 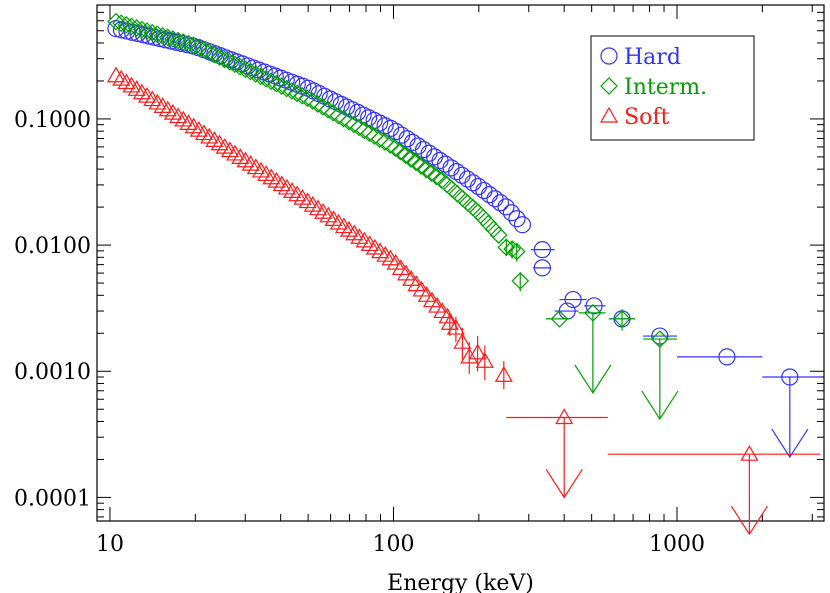 I want to click on y-tick-label: 0.0010, so click(x=52, y=372).